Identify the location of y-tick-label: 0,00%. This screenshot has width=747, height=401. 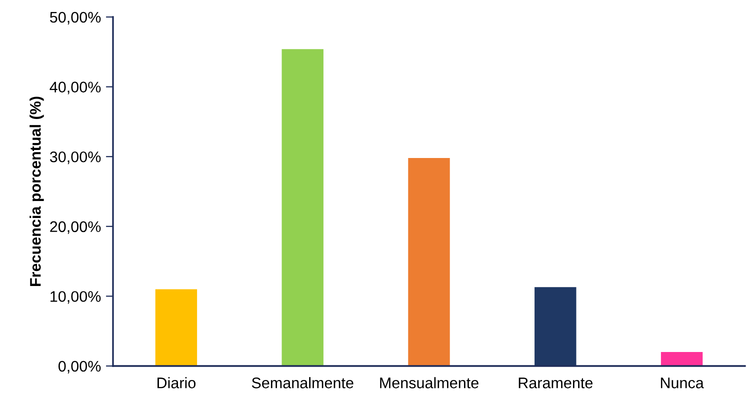
(79, 367).